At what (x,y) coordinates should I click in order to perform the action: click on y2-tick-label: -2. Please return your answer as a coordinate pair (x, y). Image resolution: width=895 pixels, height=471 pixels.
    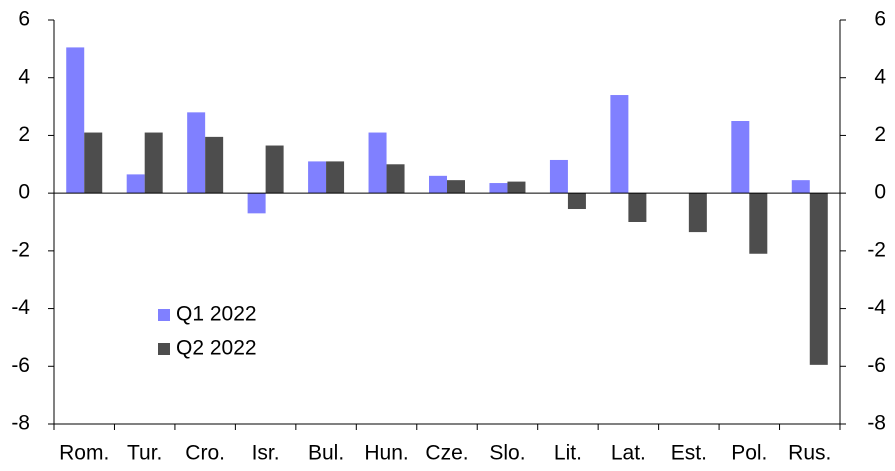
    Looking at the image, I should click on (876, 249).